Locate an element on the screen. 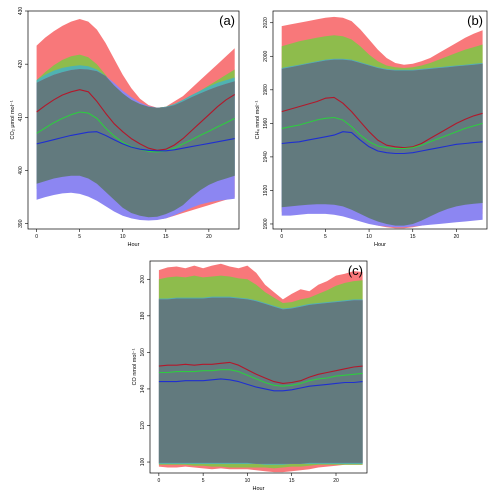  y-axis-label: CH₄ nmol mol⁻¹ is located at coordinates (258, 119).